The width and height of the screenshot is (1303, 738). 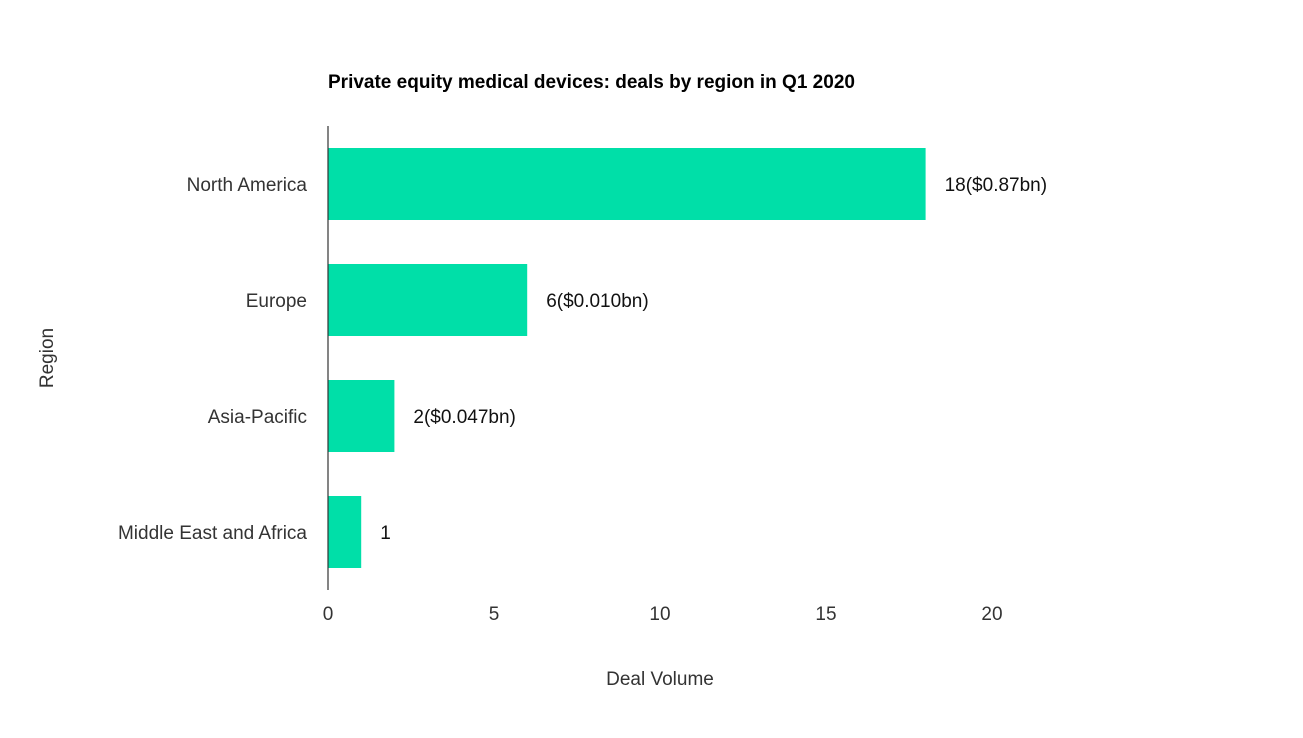 I want to click on x-tick-labels-group: 0 5 10 15 20, so click(x=663, y=614).